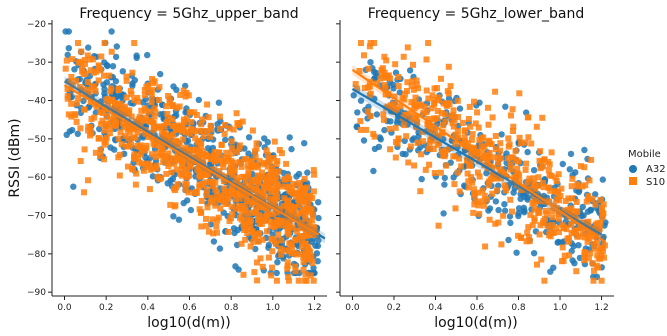  Describe the element at coordinates (314, 308) in the screenshot. I see `x-tick-label: 1.2` at that location.